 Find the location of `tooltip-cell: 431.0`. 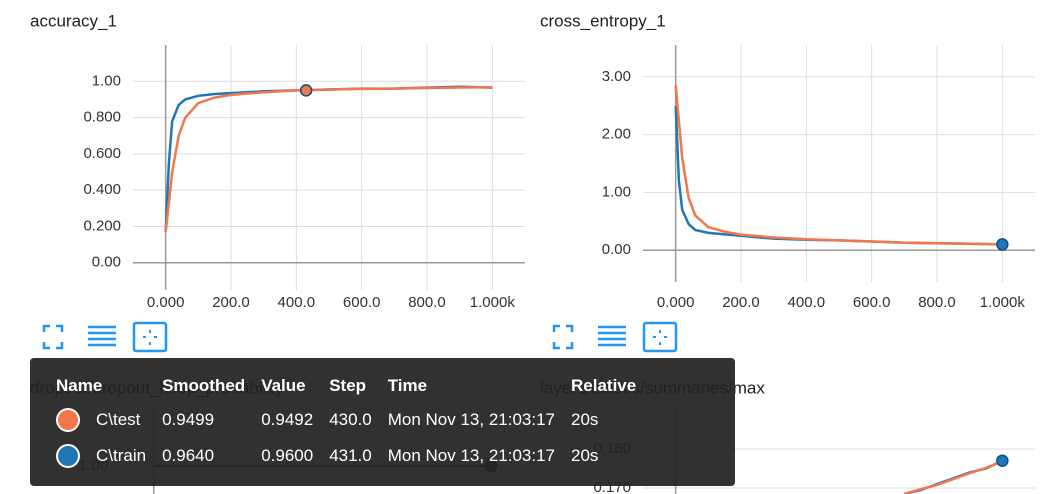

tooltip-cell: 431.0 is located at coordinates (350, 455).